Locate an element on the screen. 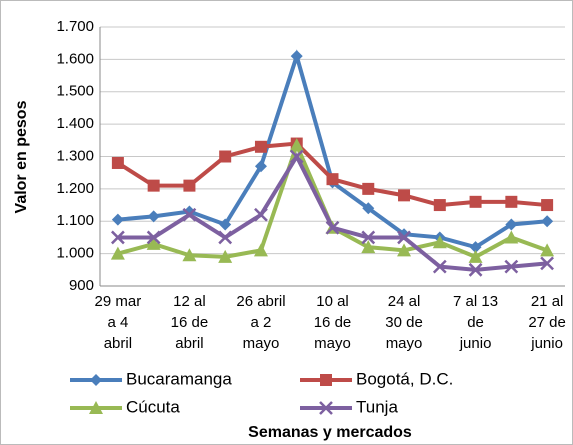  x-tick-label: 24 al 30 de mayo is located at coordinates (404, 322).